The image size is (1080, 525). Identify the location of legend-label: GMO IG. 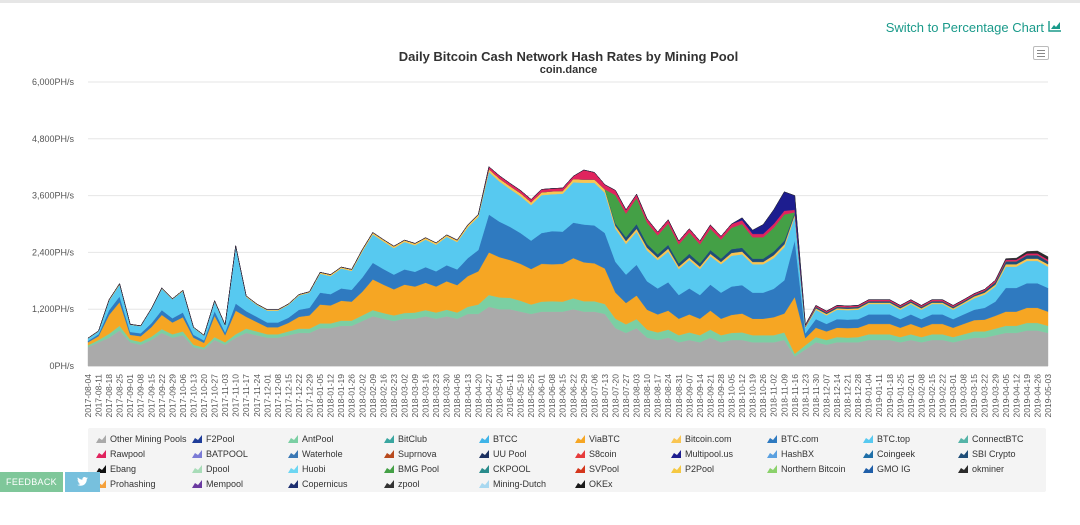
(894, 469).